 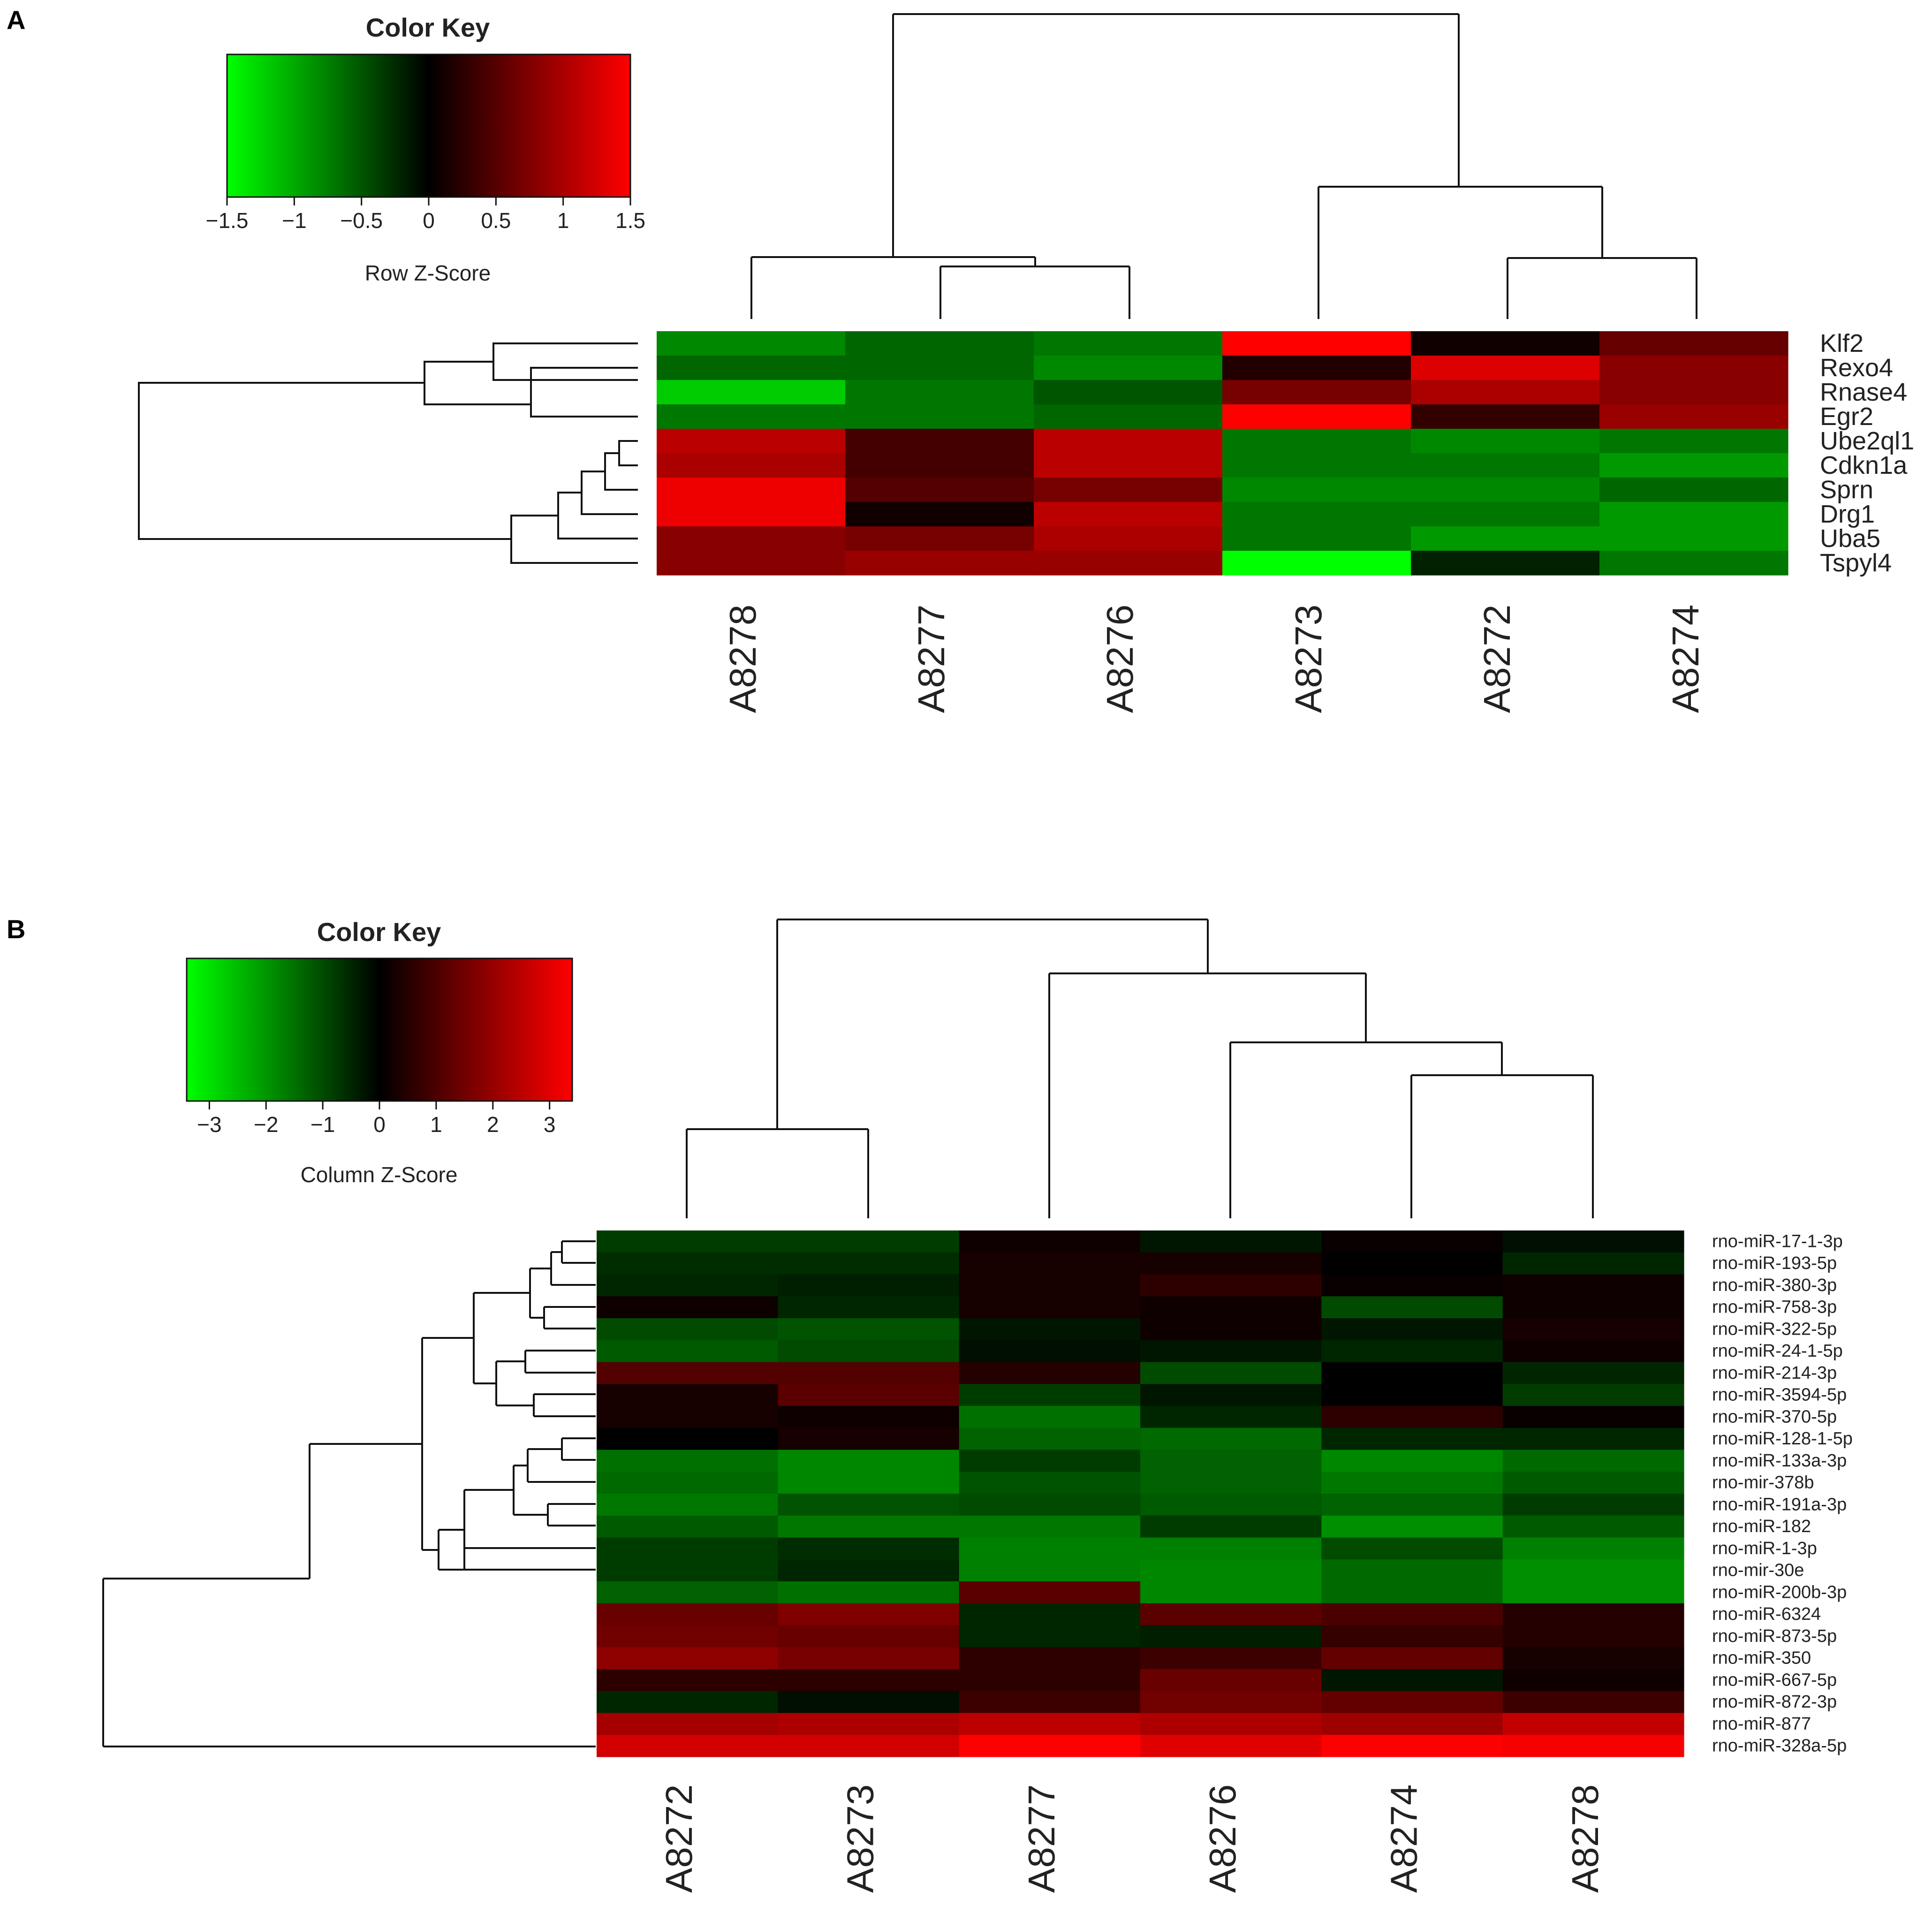 I want to click on key-tick-label: 0, so click(x=379, y=1124).